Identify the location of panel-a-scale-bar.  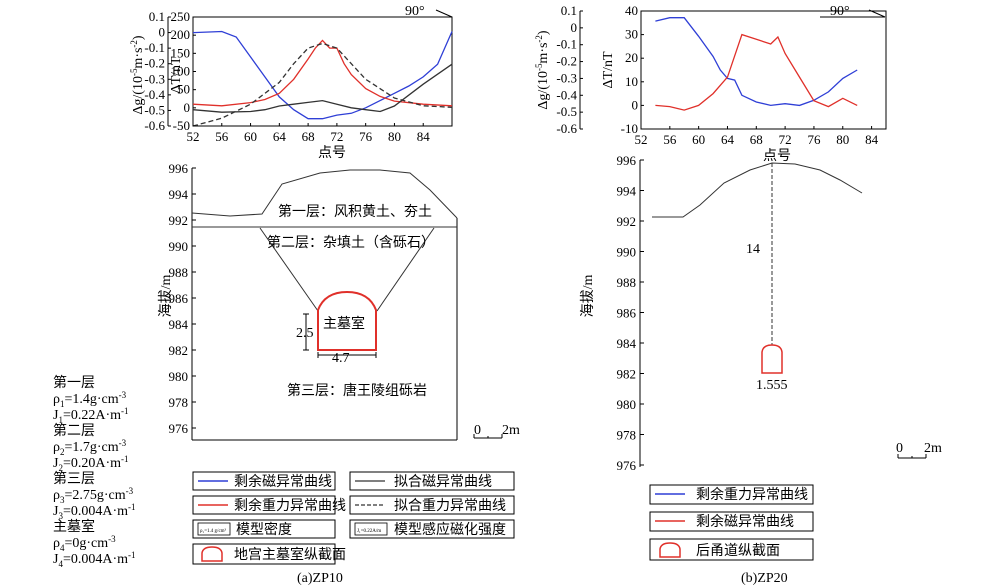
(488, 436).